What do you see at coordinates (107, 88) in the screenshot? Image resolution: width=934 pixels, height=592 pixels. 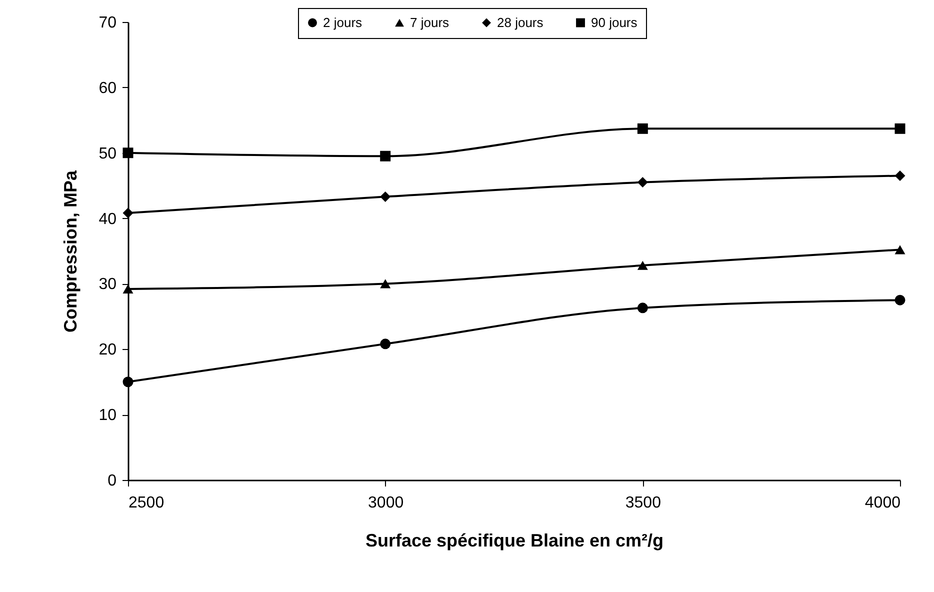 I see `y-tick-label: 60` at bounding box center [107, 88].